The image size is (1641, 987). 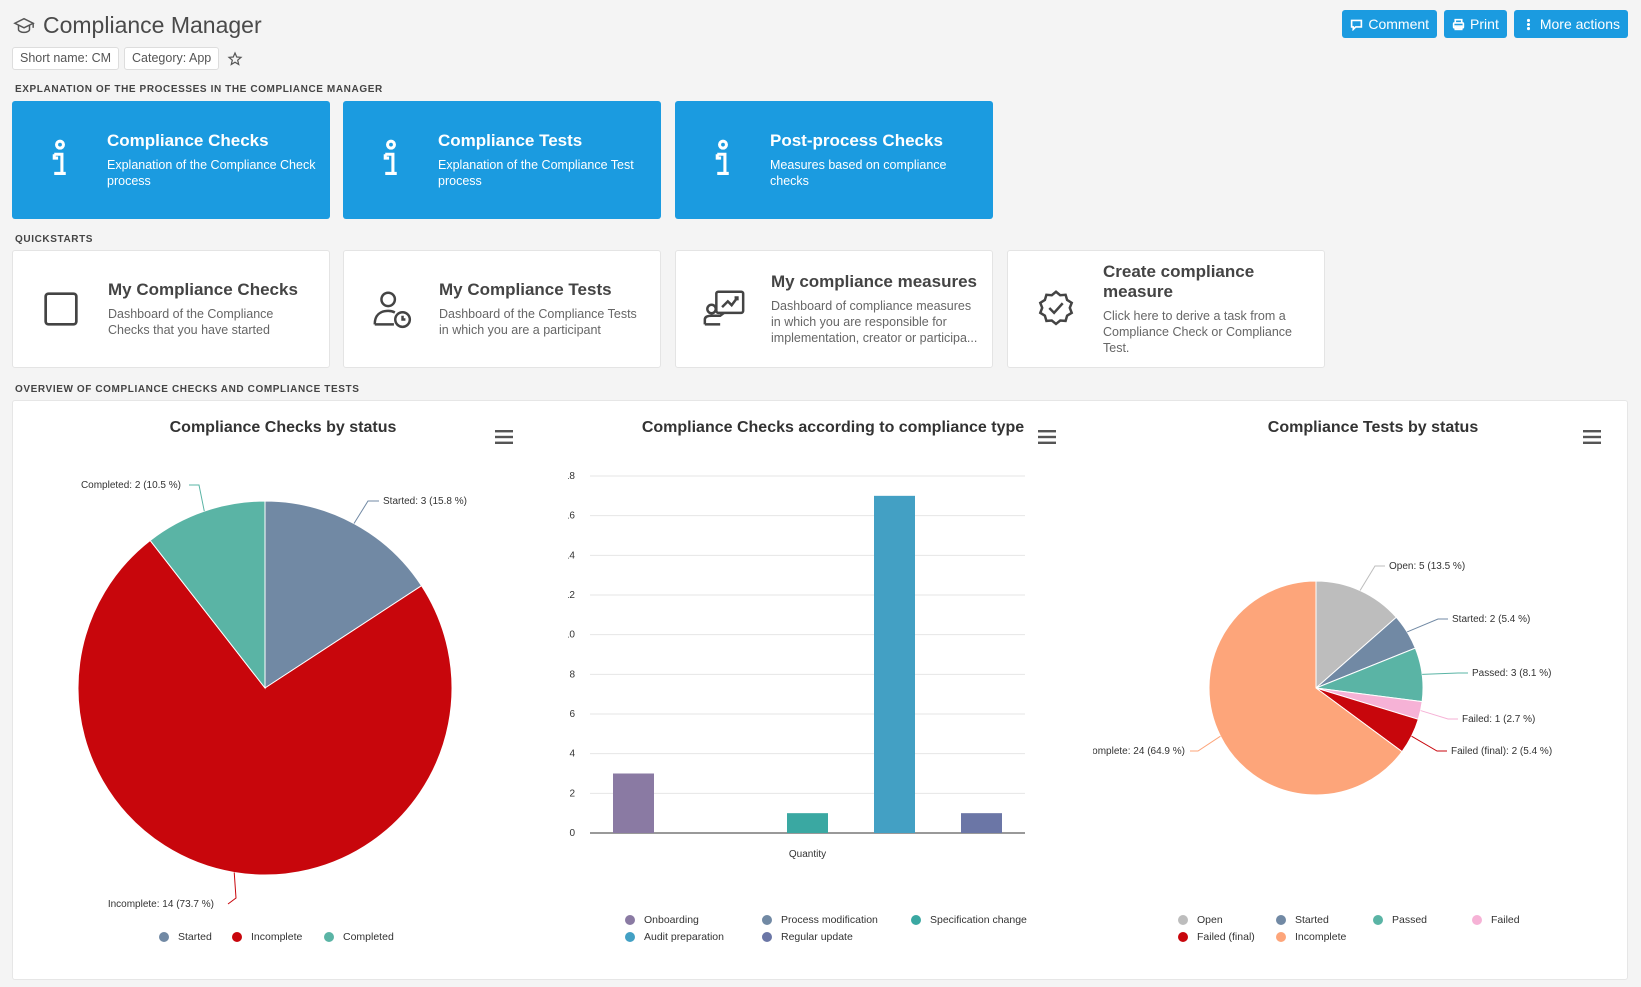 I want to click on comment-button-label: Comment, so click(x=1399, y=24).